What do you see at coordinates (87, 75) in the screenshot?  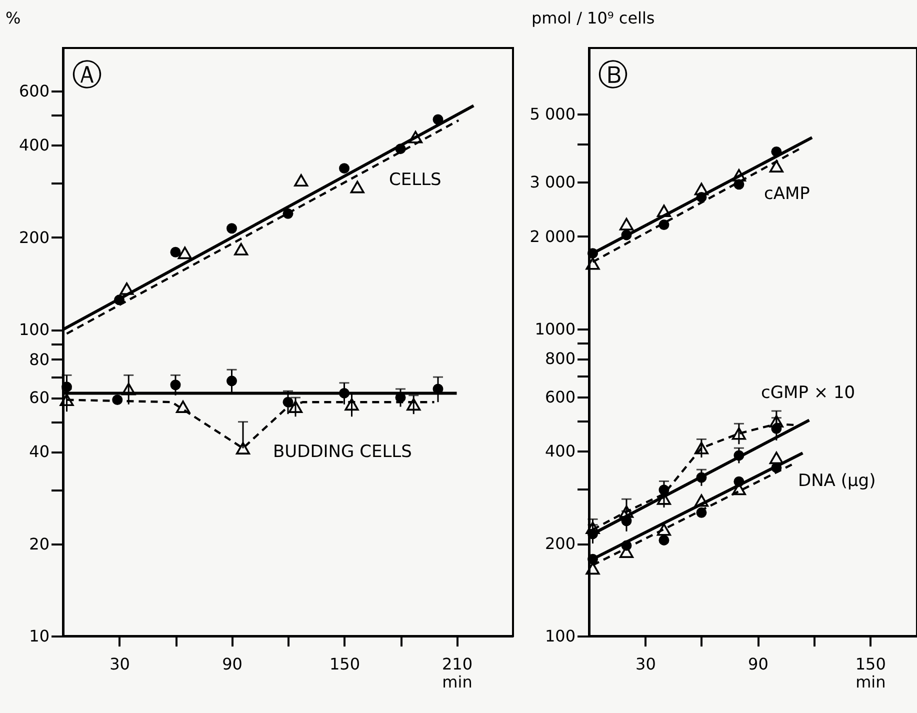 I see `chart-title: Ⓐ` at bounding box center [87, 75].